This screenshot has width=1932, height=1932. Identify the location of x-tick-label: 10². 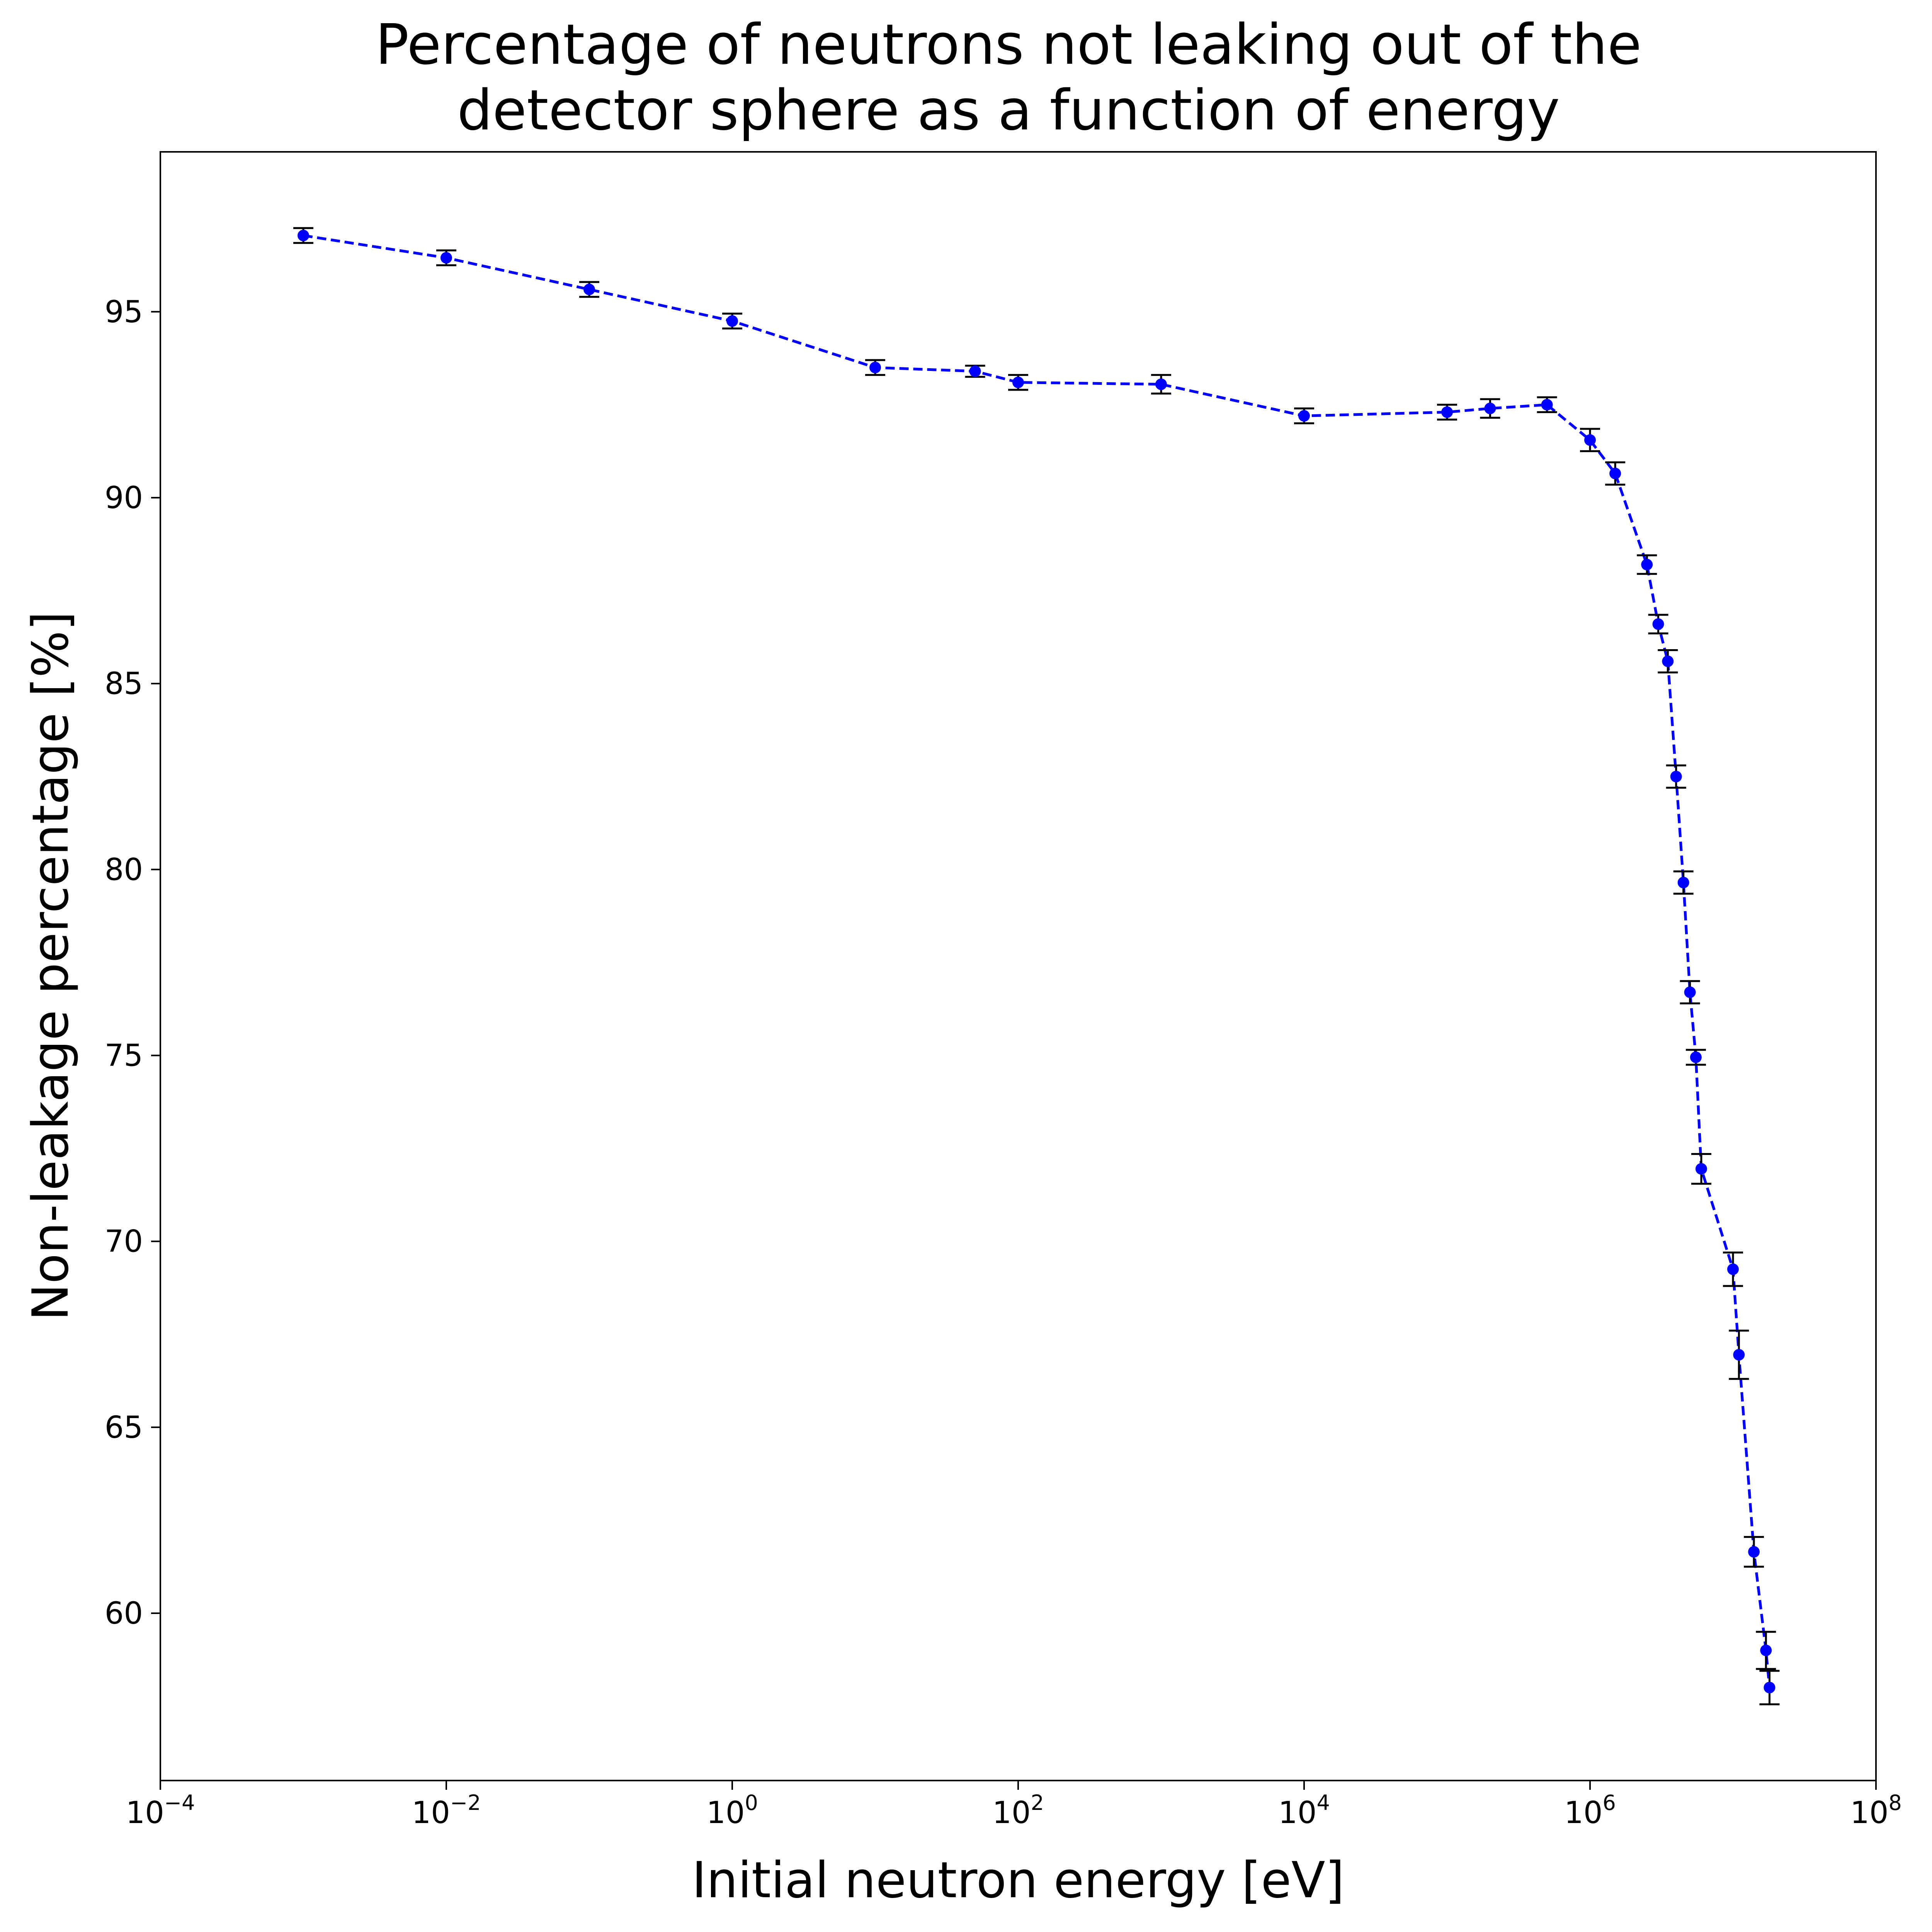
(1018, 1811).